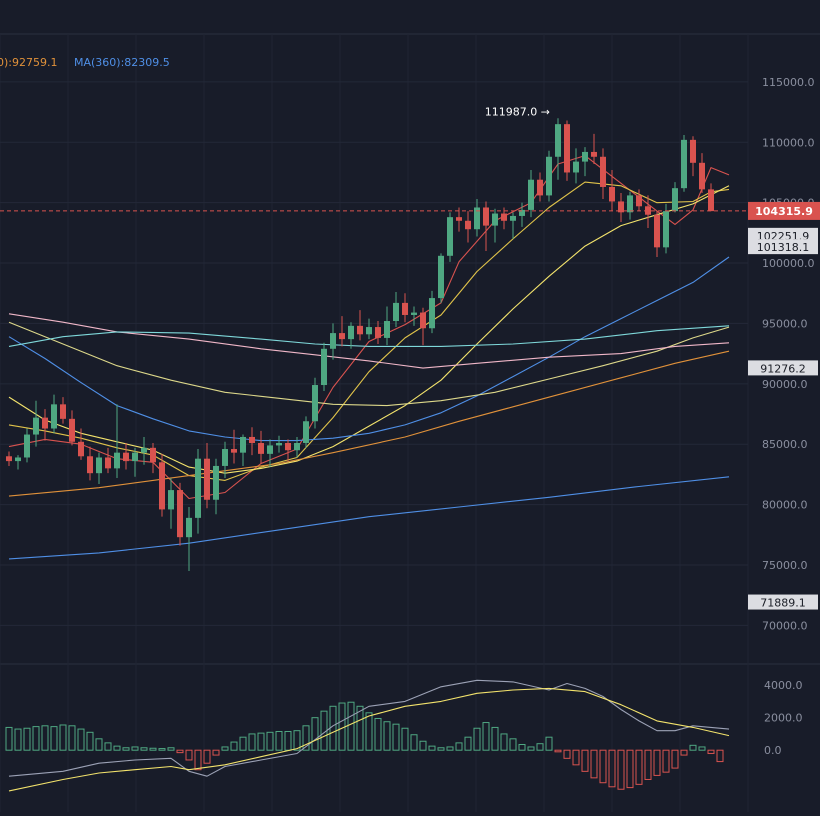 This screenshot has width=820, height=816. What do you see at coordinates (788, 142) in the screenshot?
I see `price-tick-label: 110000.0` at bounding box center [788, 142].